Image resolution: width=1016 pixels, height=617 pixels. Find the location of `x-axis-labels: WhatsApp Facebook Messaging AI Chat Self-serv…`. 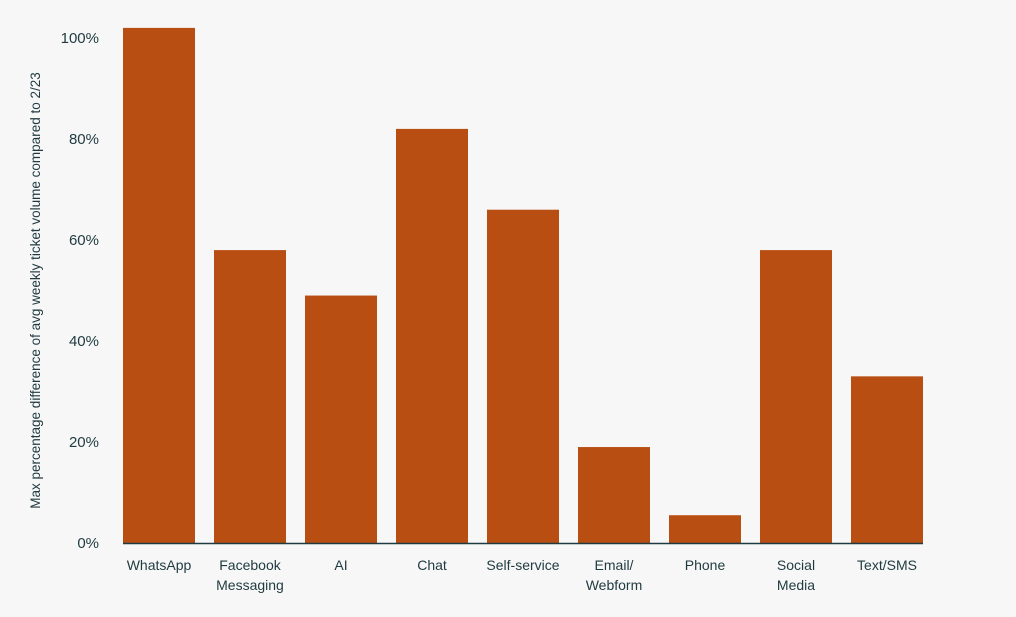

x-axis-labels: WhatsApp Facebook Messaging AI Chat Self-serv… is located at coordinates (522, 575).